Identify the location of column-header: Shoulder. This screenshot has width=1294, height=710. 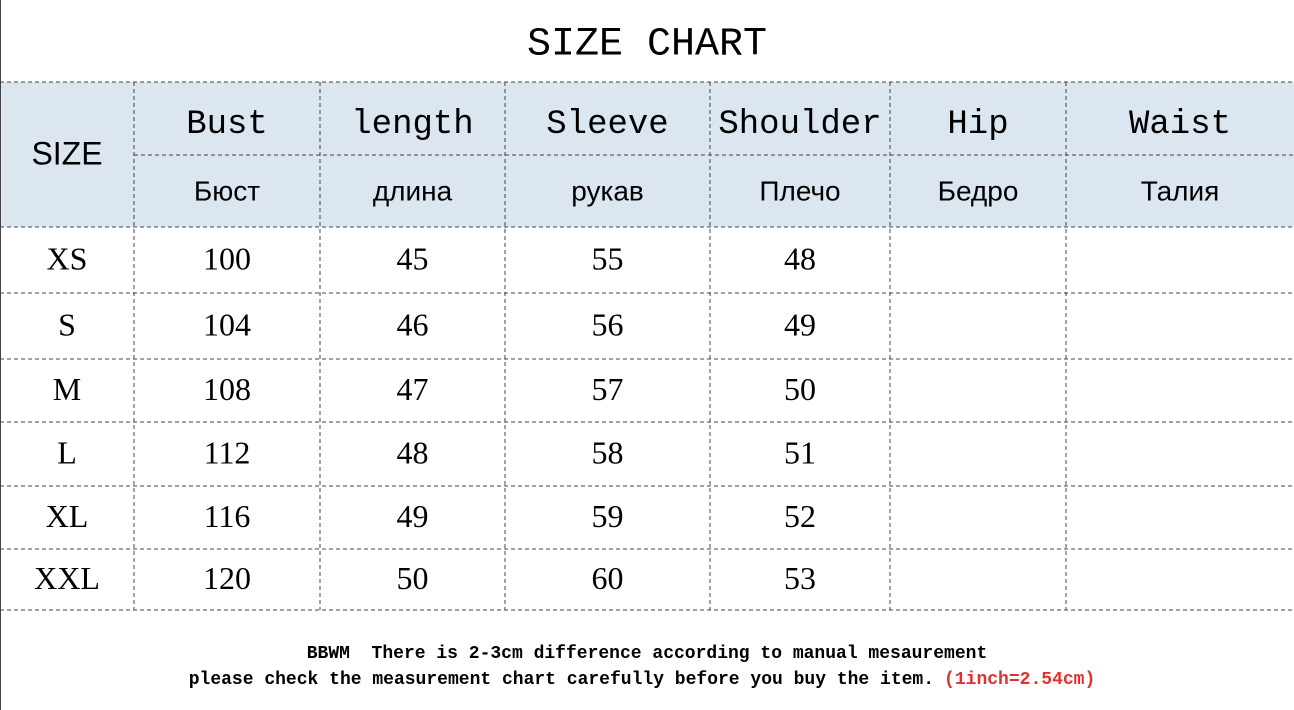
(799, 125).